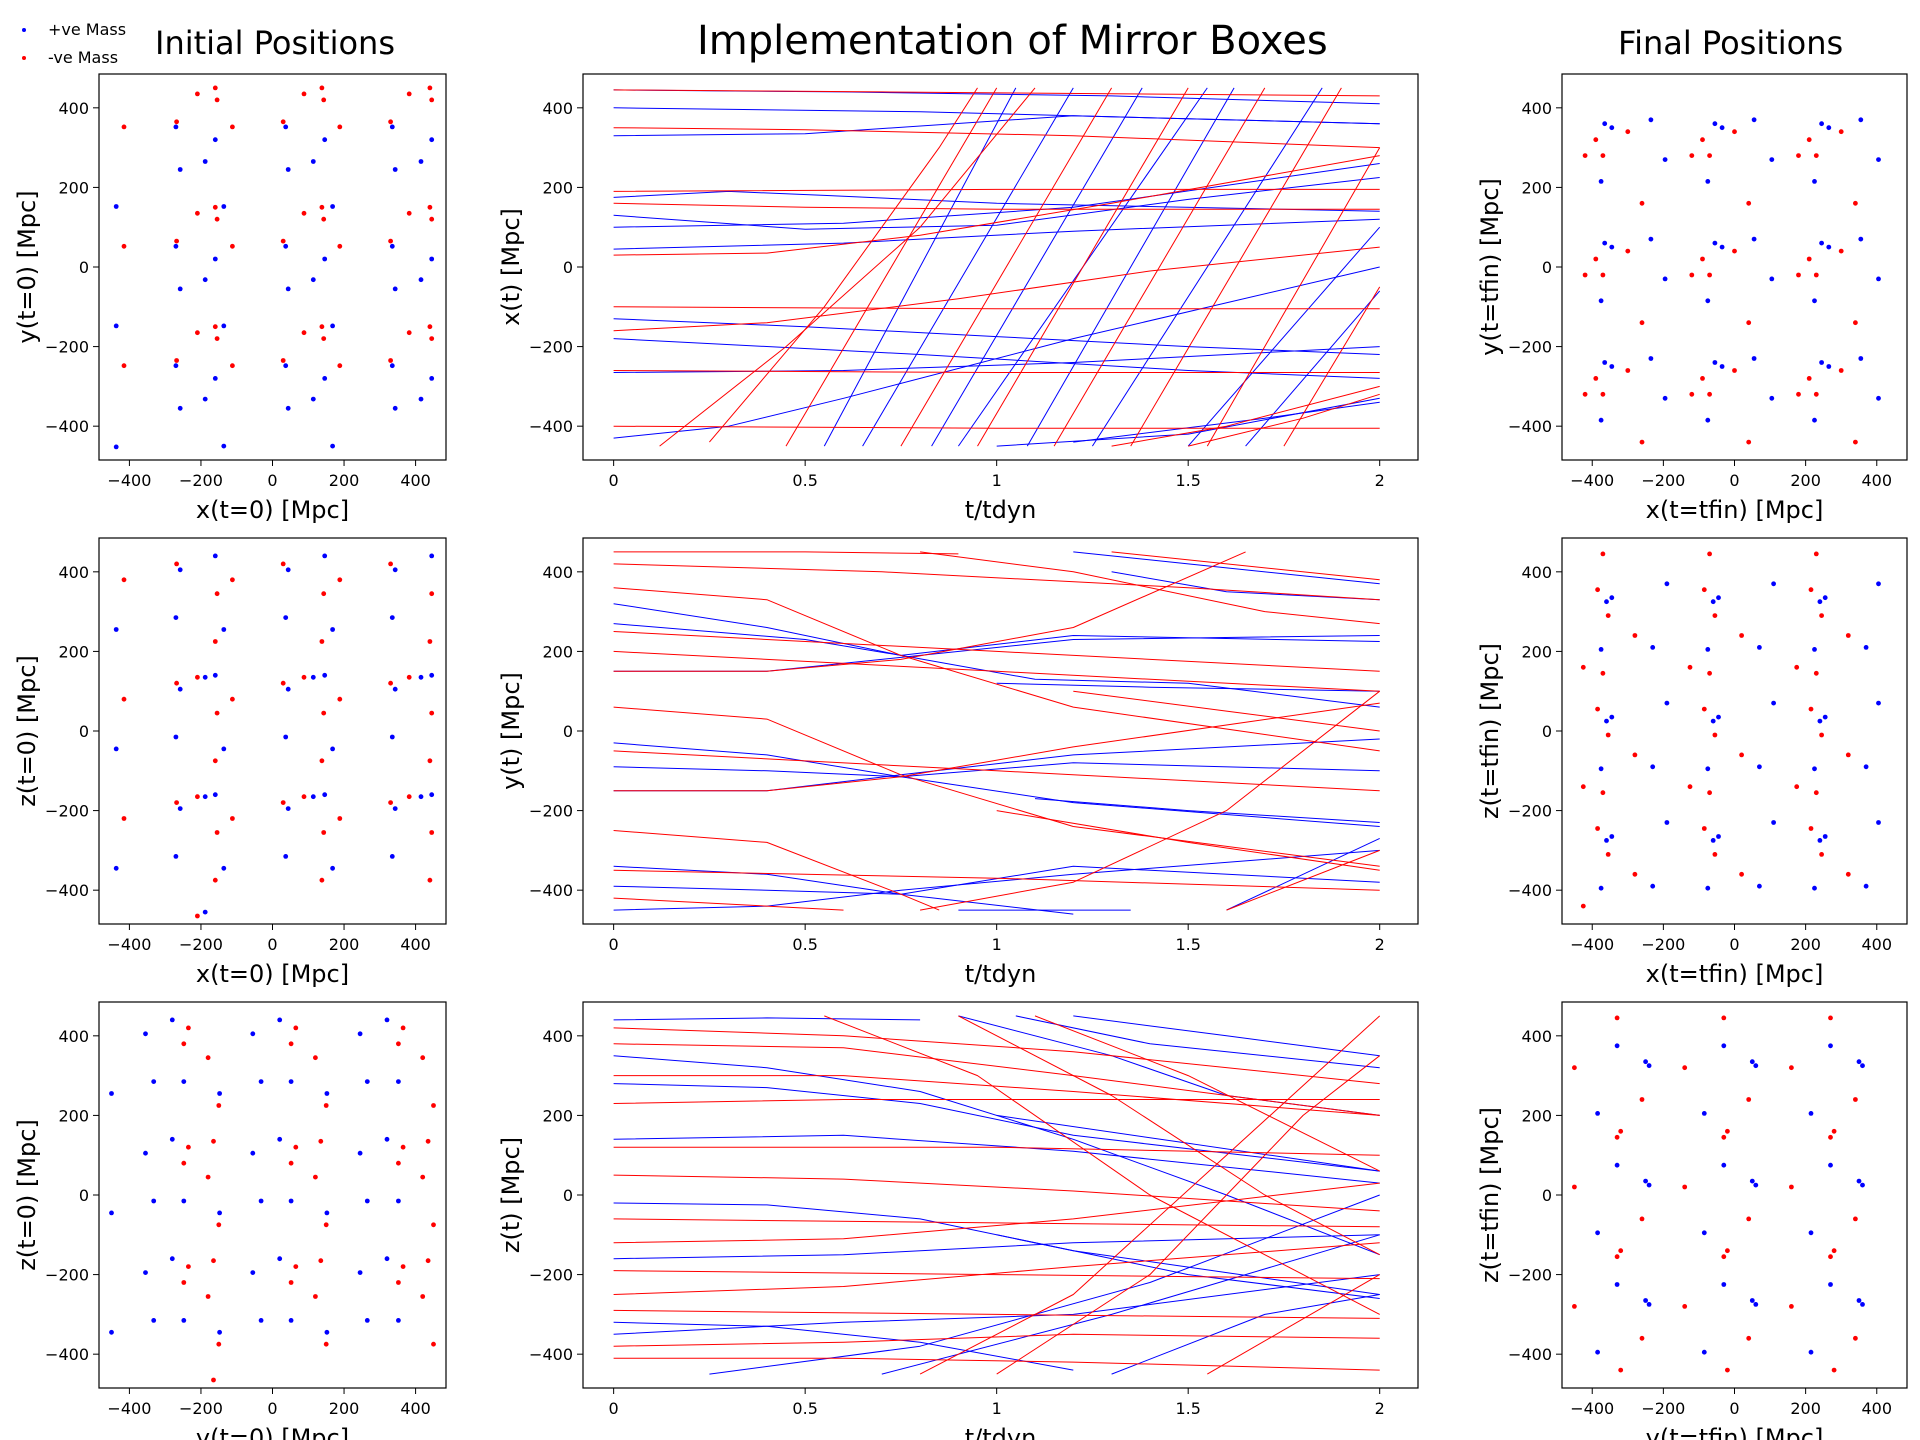  I want to click on legend-item-positive: +ve Mass, so click(70, 30).